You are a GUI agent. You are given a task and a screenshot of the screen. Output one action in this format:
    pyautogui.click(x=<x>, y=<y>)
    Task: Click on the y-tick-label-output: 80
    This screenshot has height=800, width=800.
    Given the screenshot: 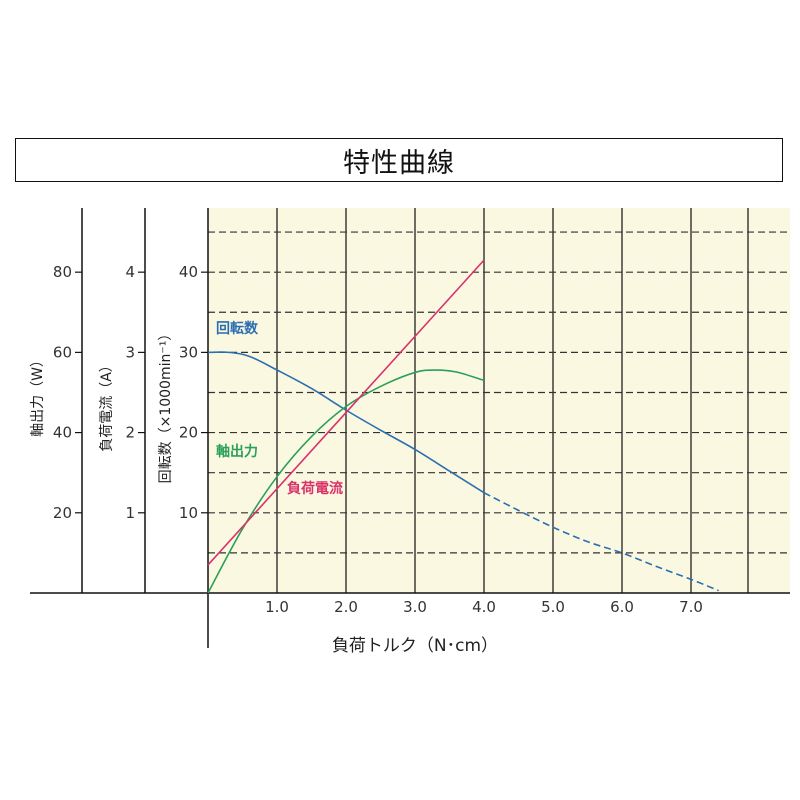 What is the action you would take?
    pyautogui.click(x=62, y=272)
    